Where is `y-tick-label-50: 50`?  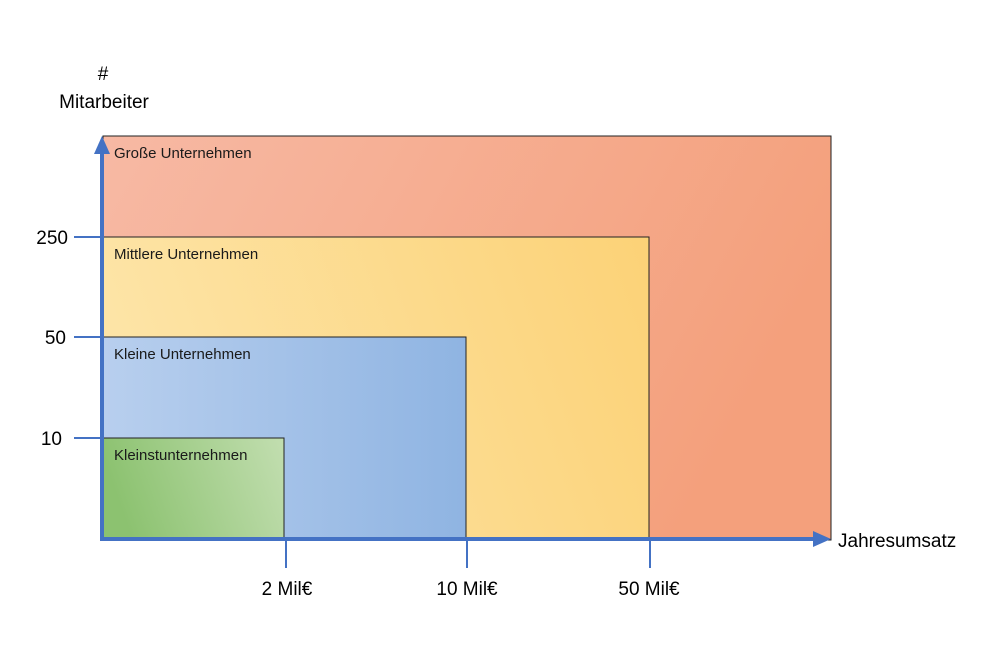
y-tick-label-50: 50 is located at coordinates (55, 338).